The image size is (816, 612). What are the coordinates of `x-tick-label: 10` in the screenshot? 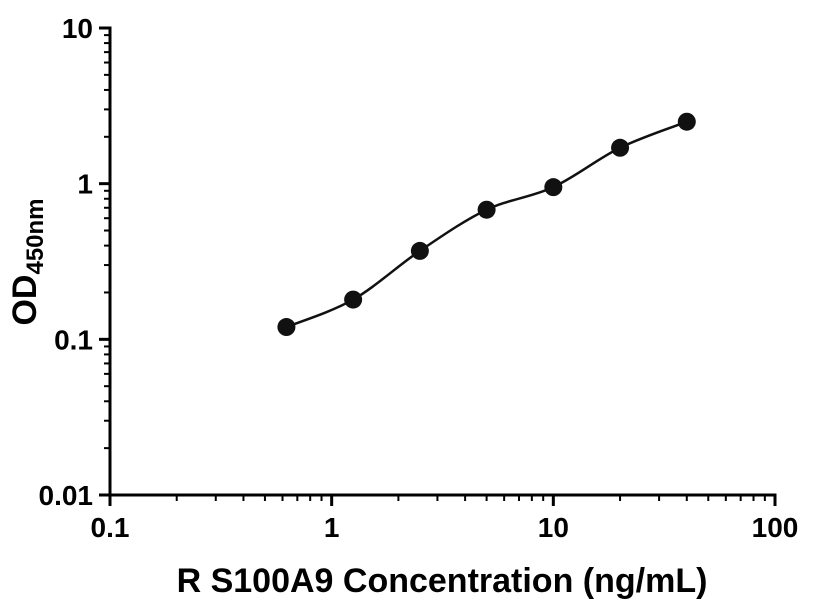 It's located at (553, 527).